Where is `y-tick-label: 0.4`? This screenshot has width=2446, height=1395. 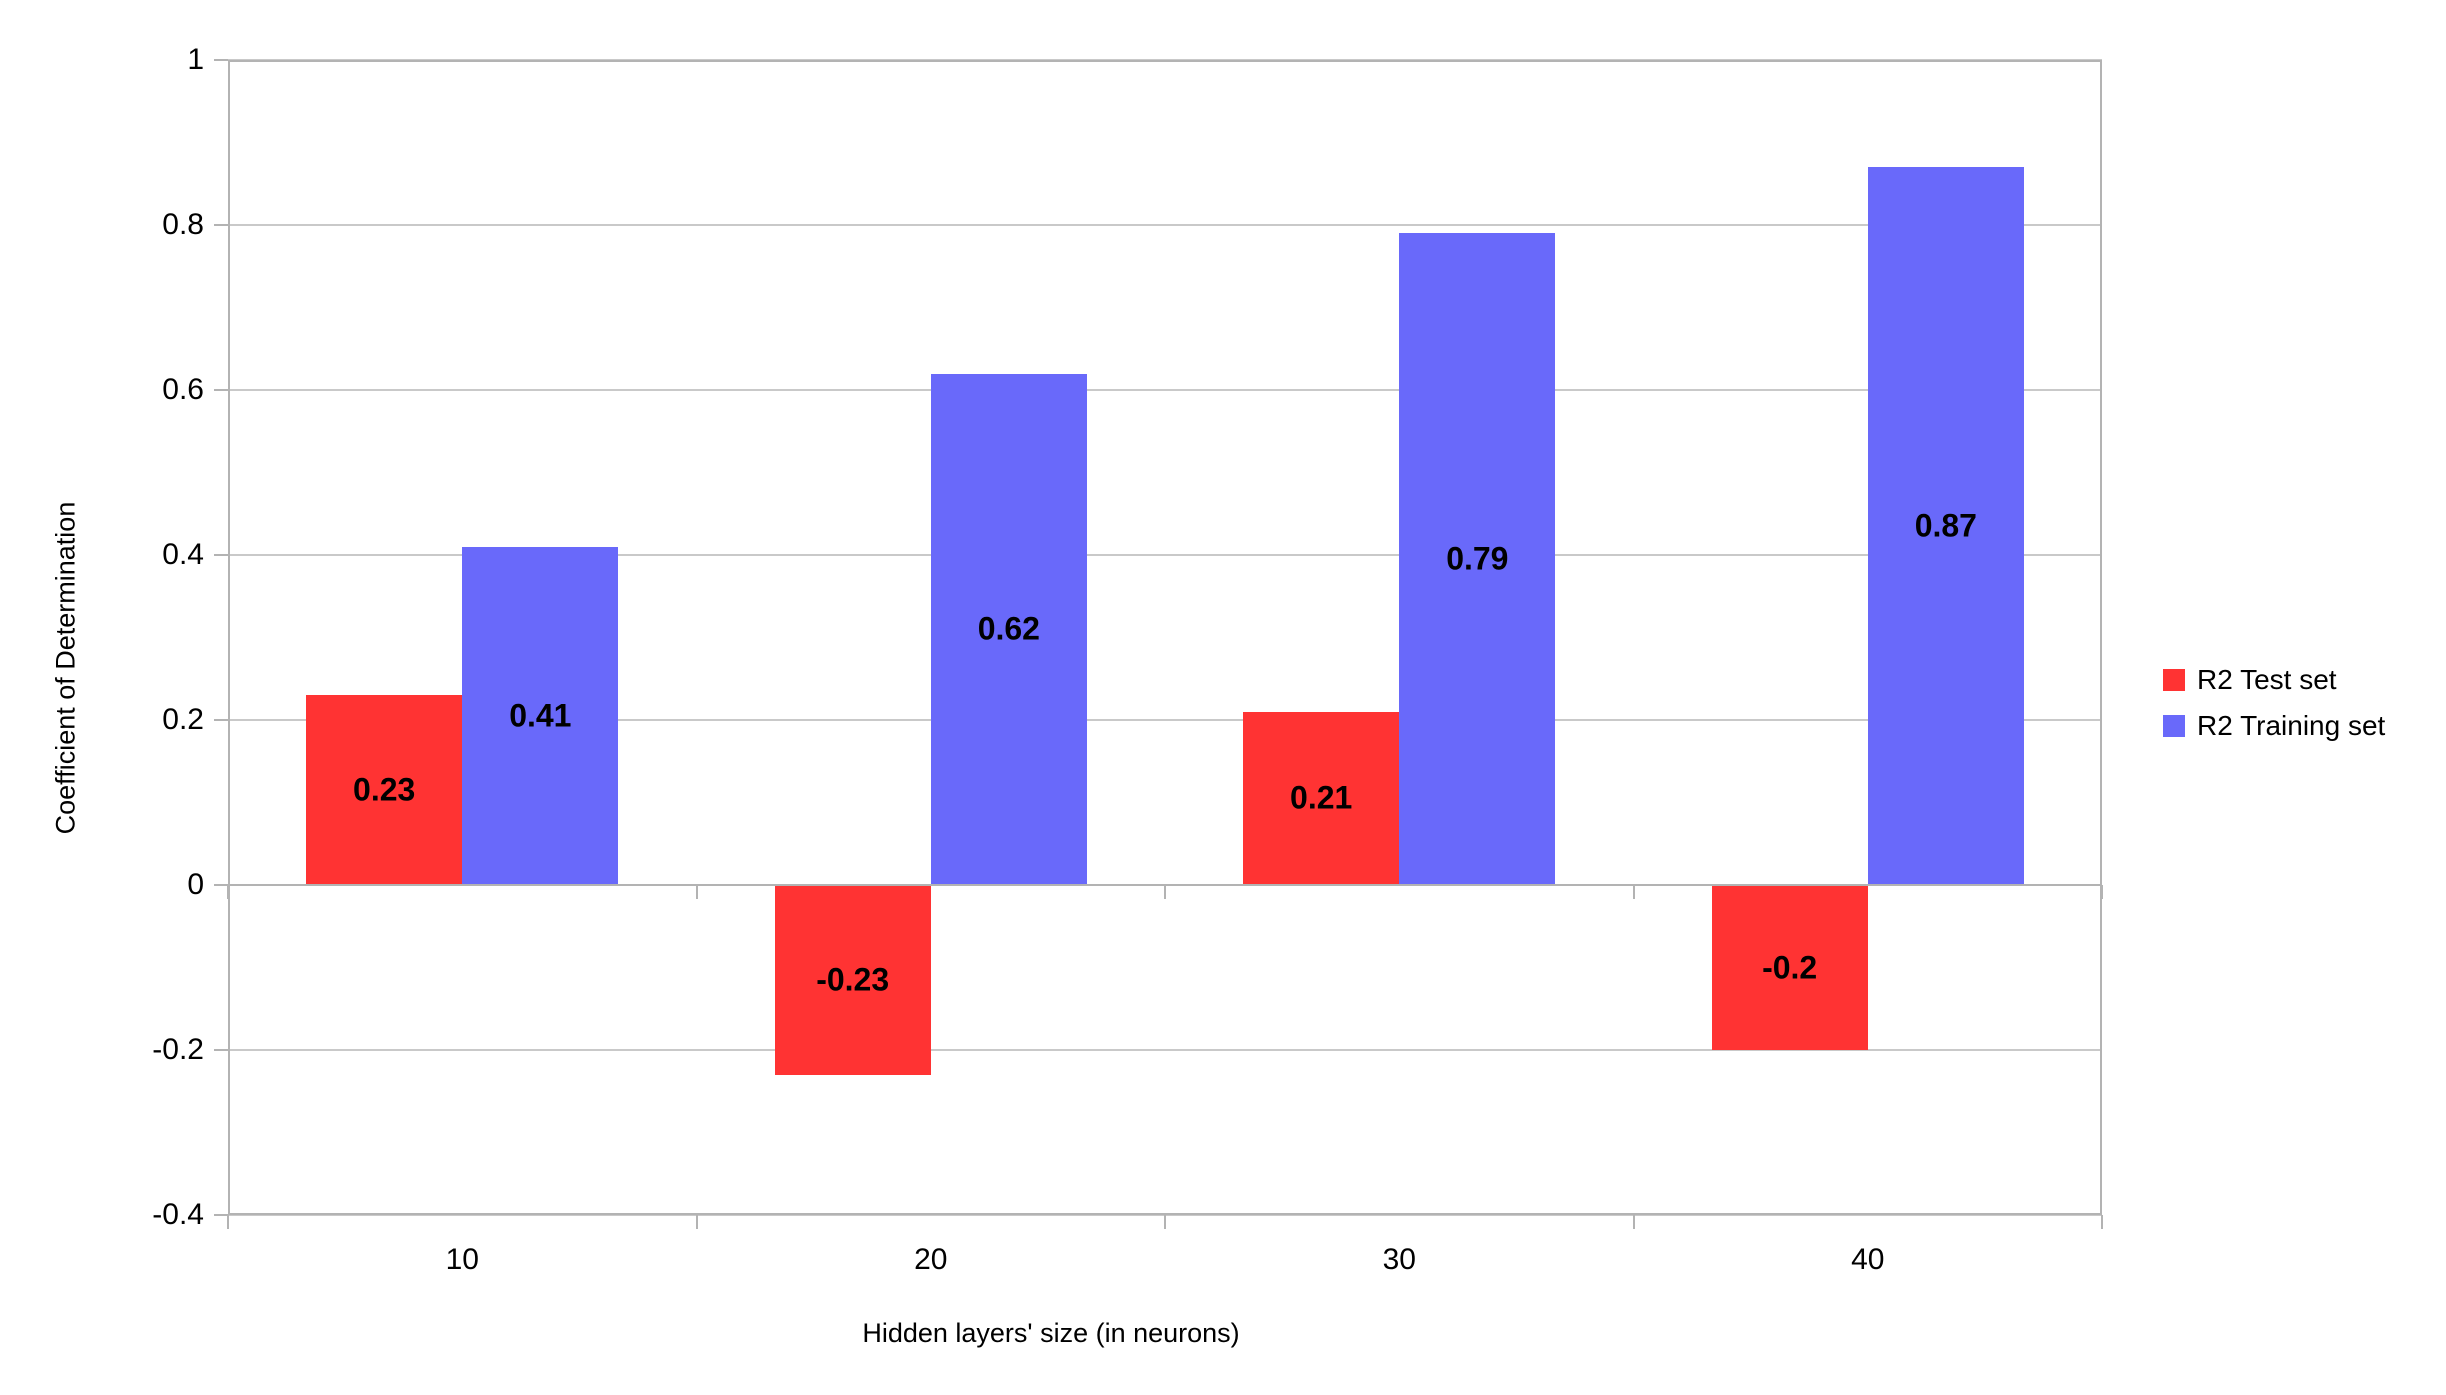 y-tick-label: 0.4 is located at coordinates (183, 554).